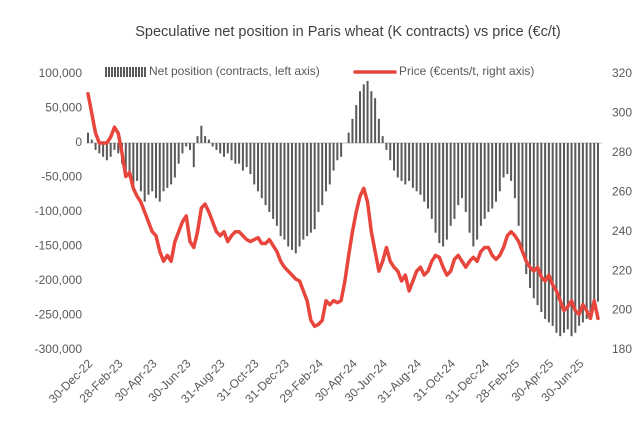  Describe the element at coordinates (61, 73) in the screenshot. I see `y-tick-label: 100,000` at that location.